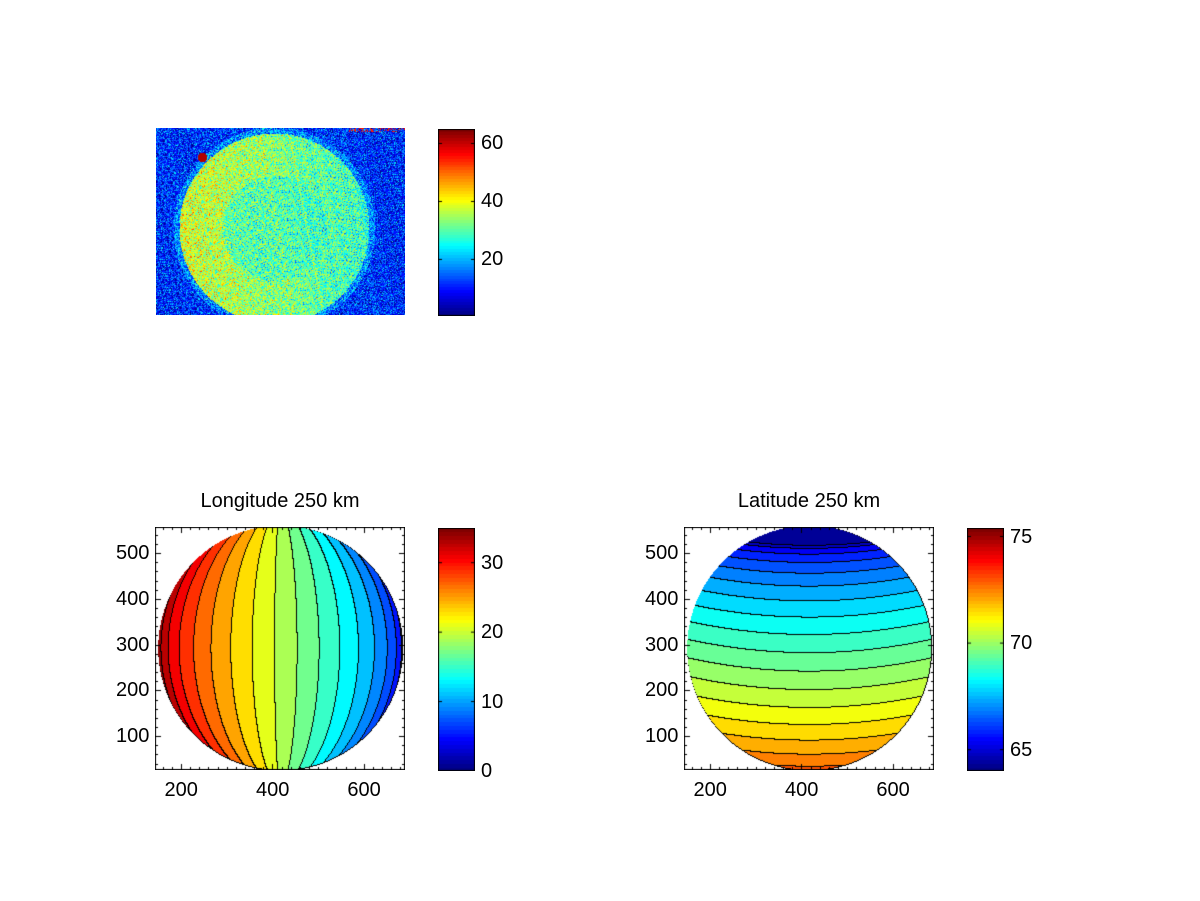 The width and height of the screenshot is (1200, 901). Describe the element at coordinates (487, 771) in the screenshot. I see `colorbar-tick-label: 0` at that location.